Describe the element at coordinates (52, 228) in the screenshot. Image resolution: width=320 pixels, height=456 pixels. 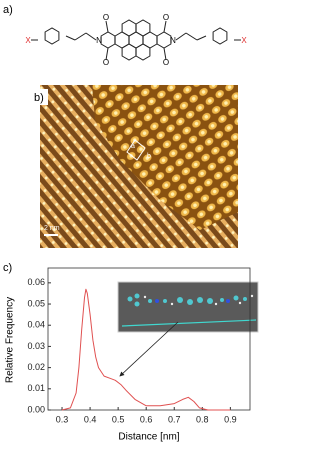
I see `scale-bar-label: 2 nm` at that location.